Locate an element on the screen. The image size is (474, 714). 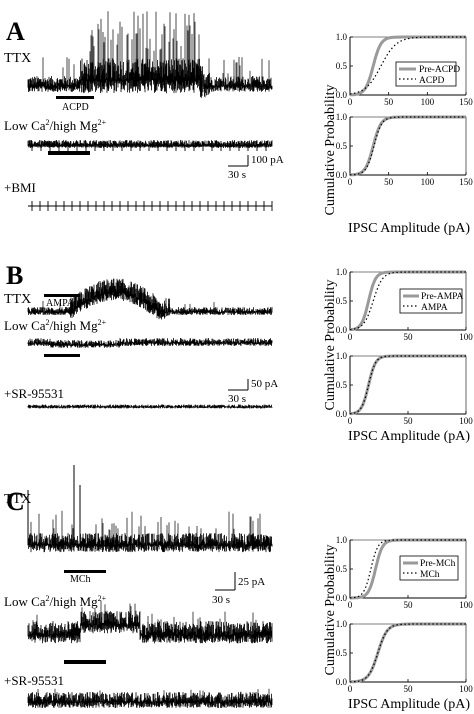
drug-bar-lowca-a is located at coordinates (69, 153).